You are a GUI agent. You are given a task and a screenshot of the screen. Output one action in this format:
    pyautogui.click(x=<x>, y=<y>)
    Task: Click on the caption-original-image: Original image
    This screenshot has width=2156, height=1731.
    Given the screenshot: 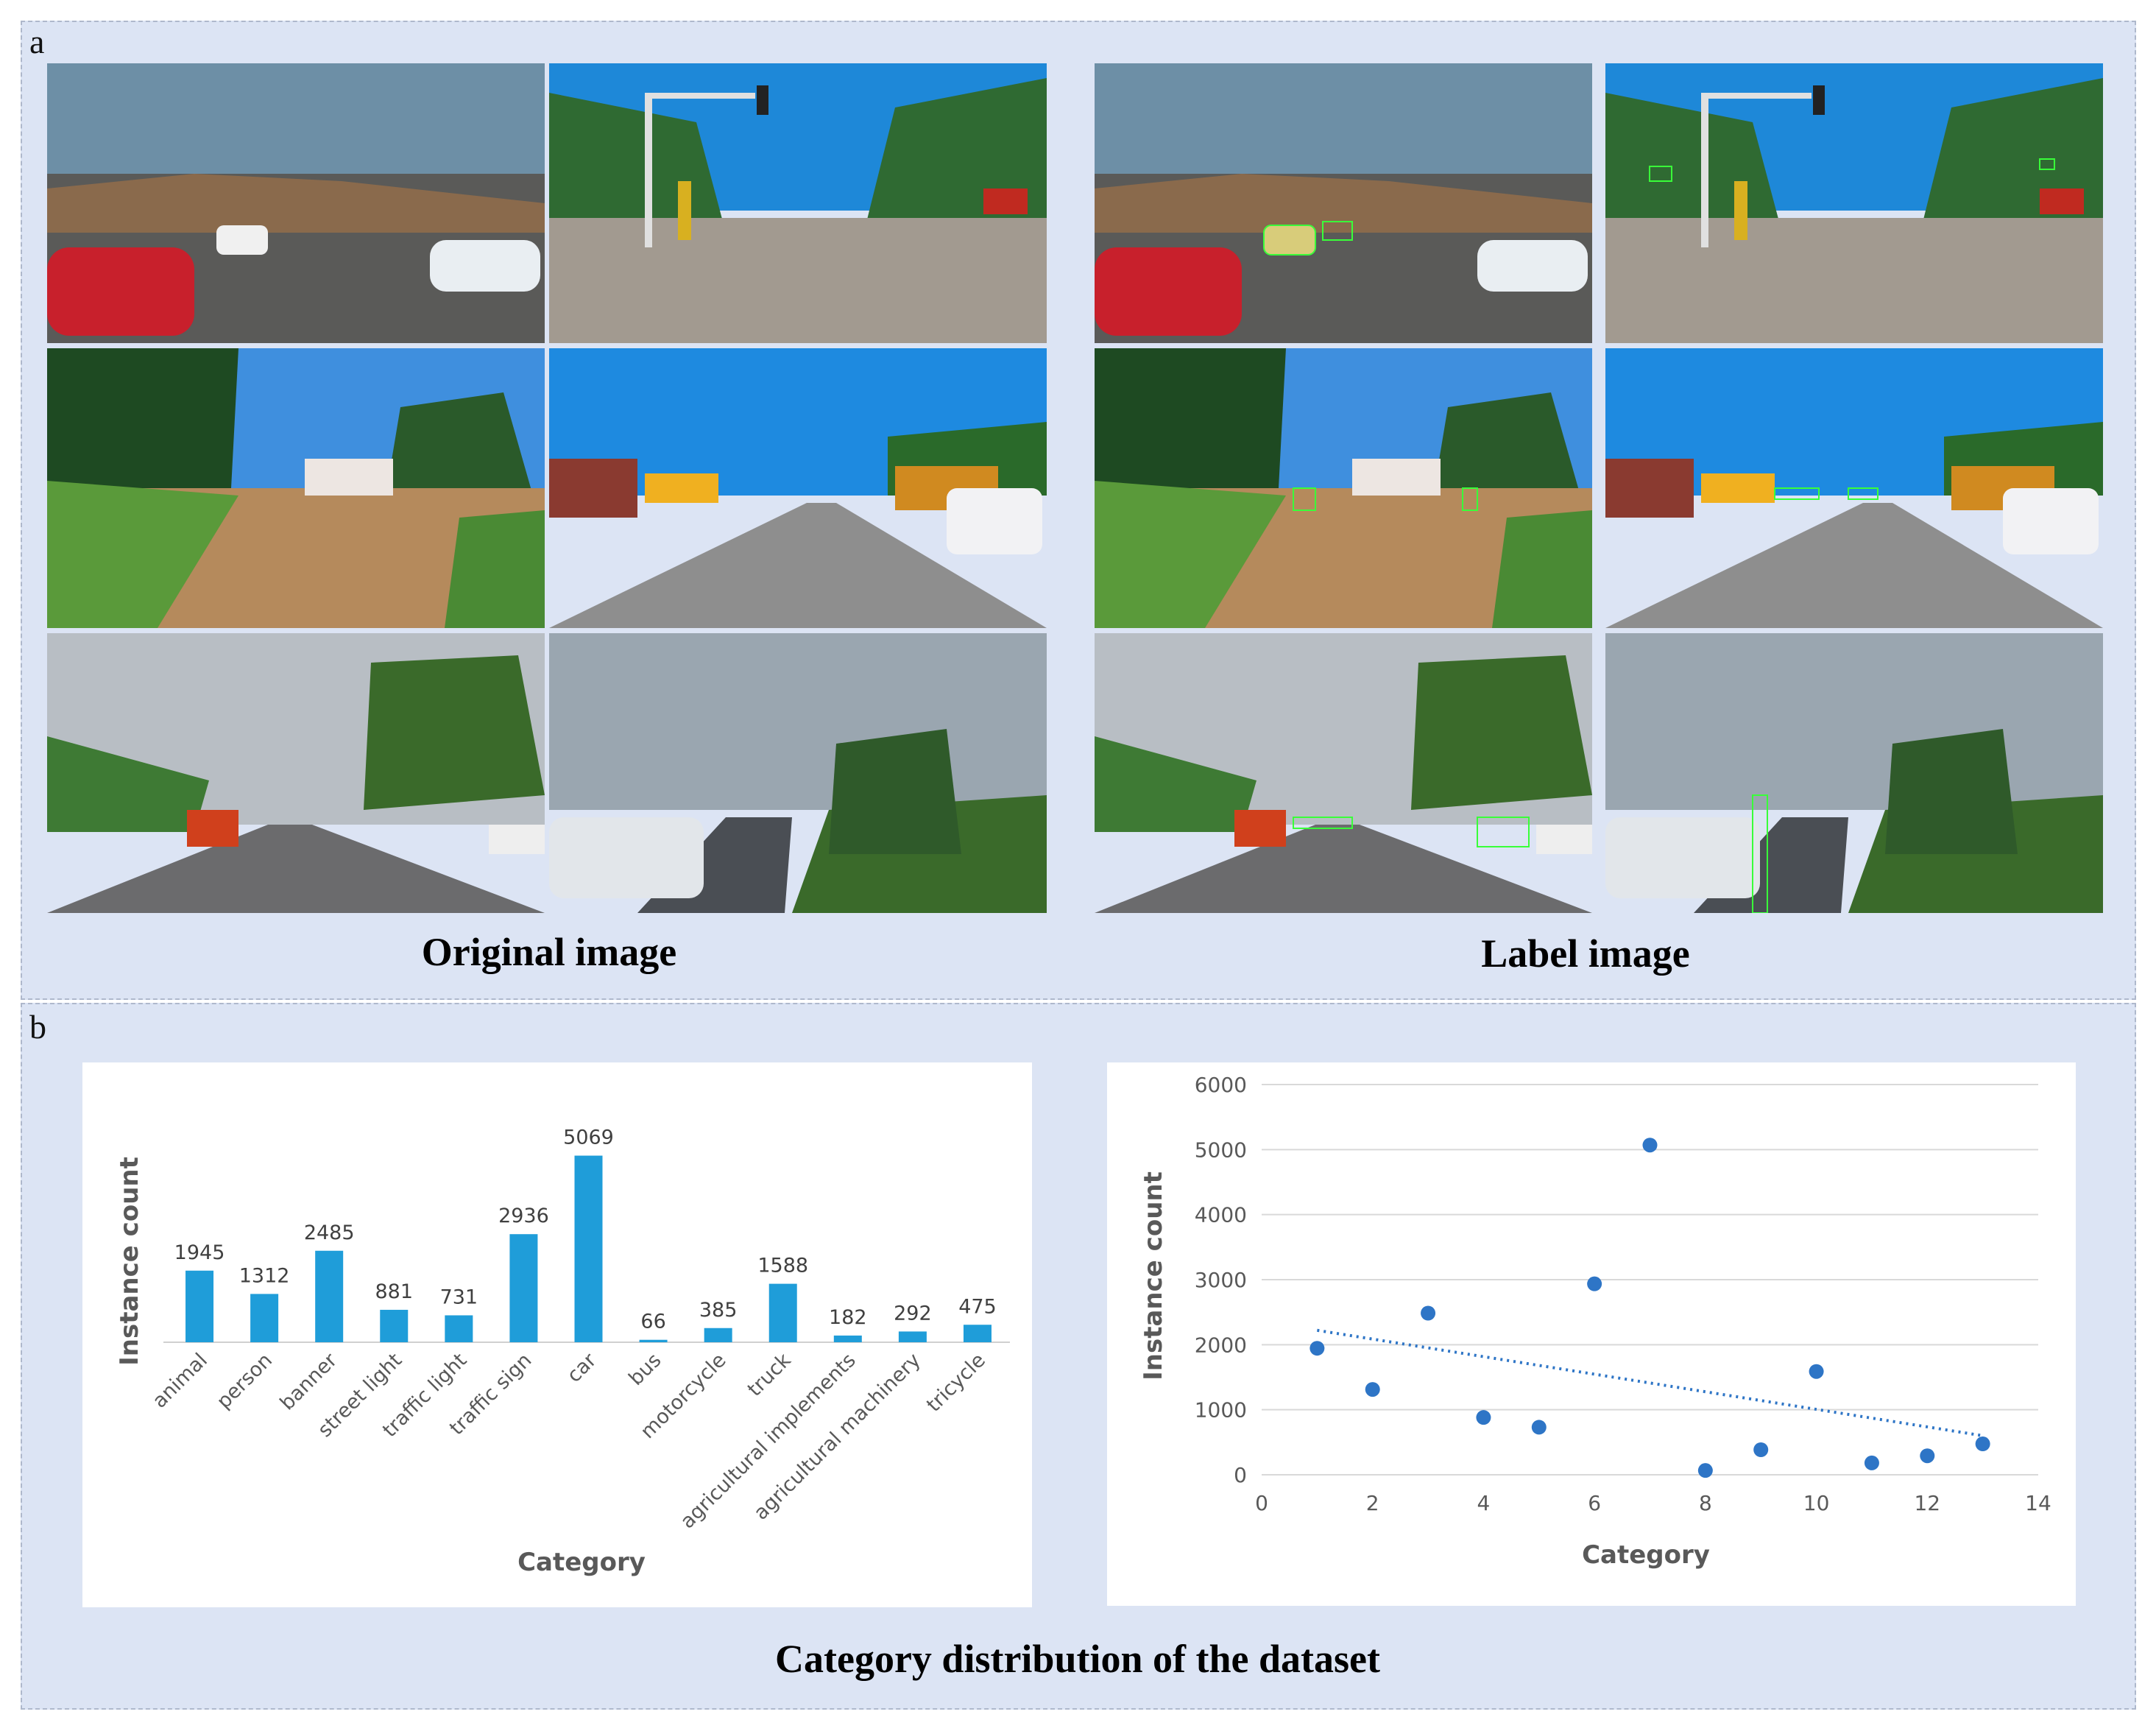 What is the action you would take?
    pyautogui.click(x=549, y=952)
    